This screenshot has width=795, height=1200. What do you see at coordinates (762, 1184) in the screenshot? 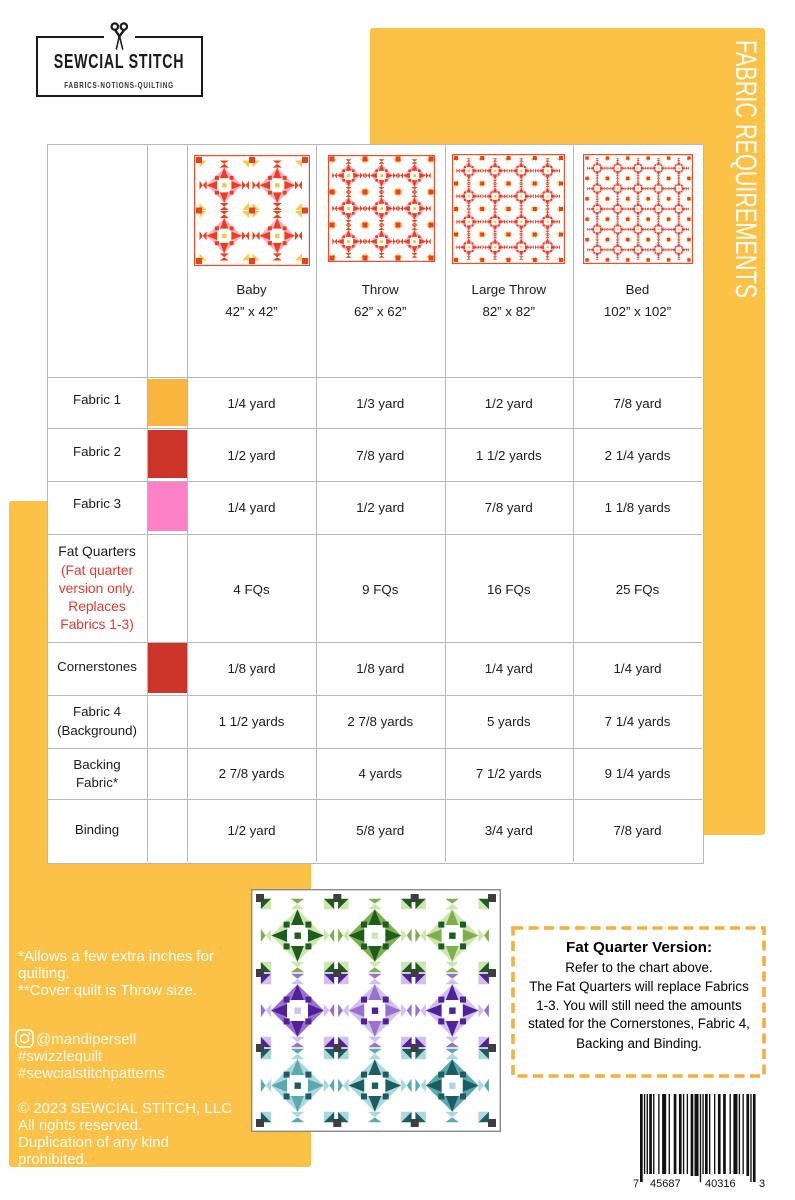
I see `svg-text: 3` at bounding box center [762, 1184].